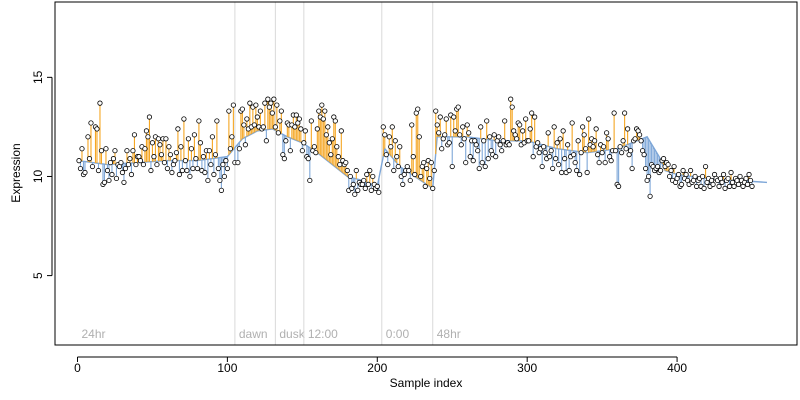  Describe the element at coordinates (77, 368) in the screenshot. I see `x-tick-label: 0` at that location.